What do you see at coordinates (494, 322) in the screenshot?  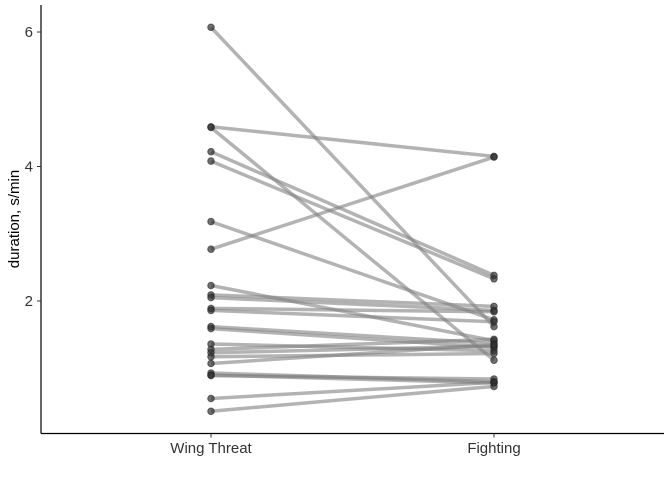 I see `data-point-12-fighting` at bounding box center [494, 322].